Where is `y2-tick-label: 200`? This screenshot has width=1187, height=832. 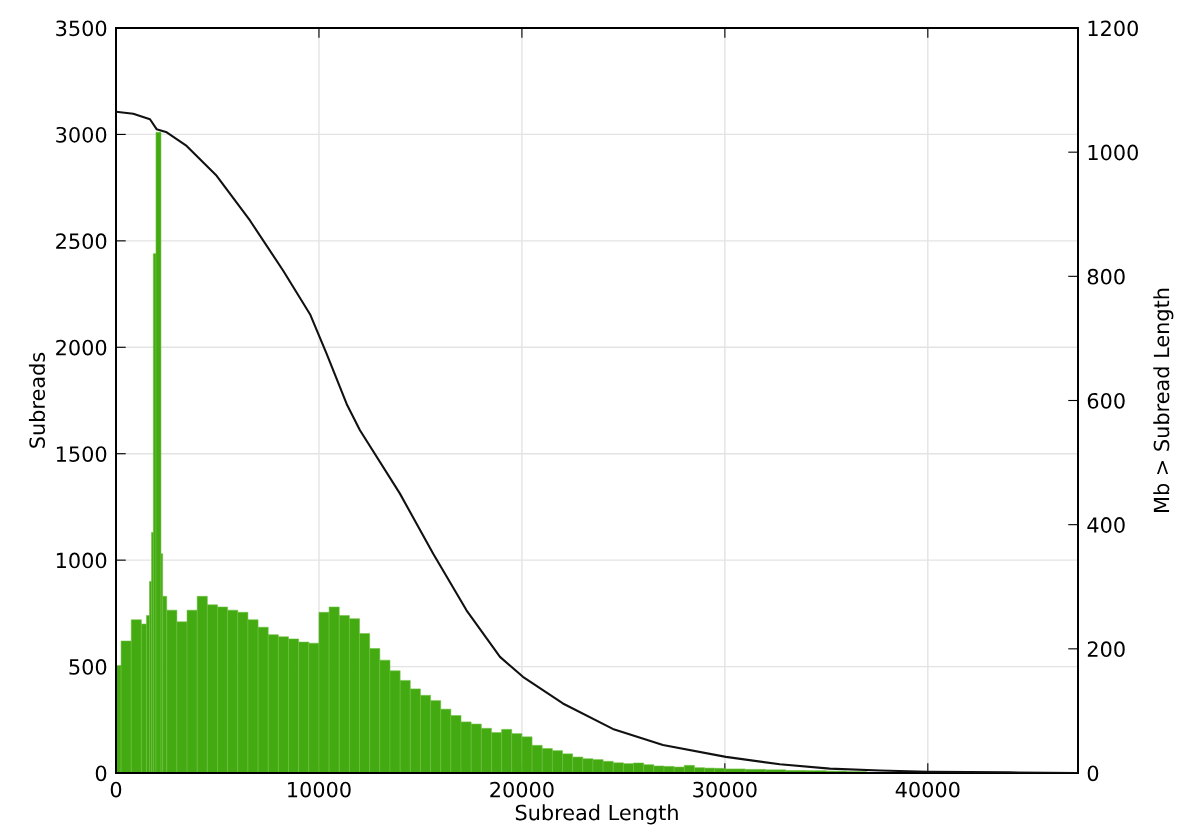
y2-tick-label: 200 is located at coordinates (1106, 649).